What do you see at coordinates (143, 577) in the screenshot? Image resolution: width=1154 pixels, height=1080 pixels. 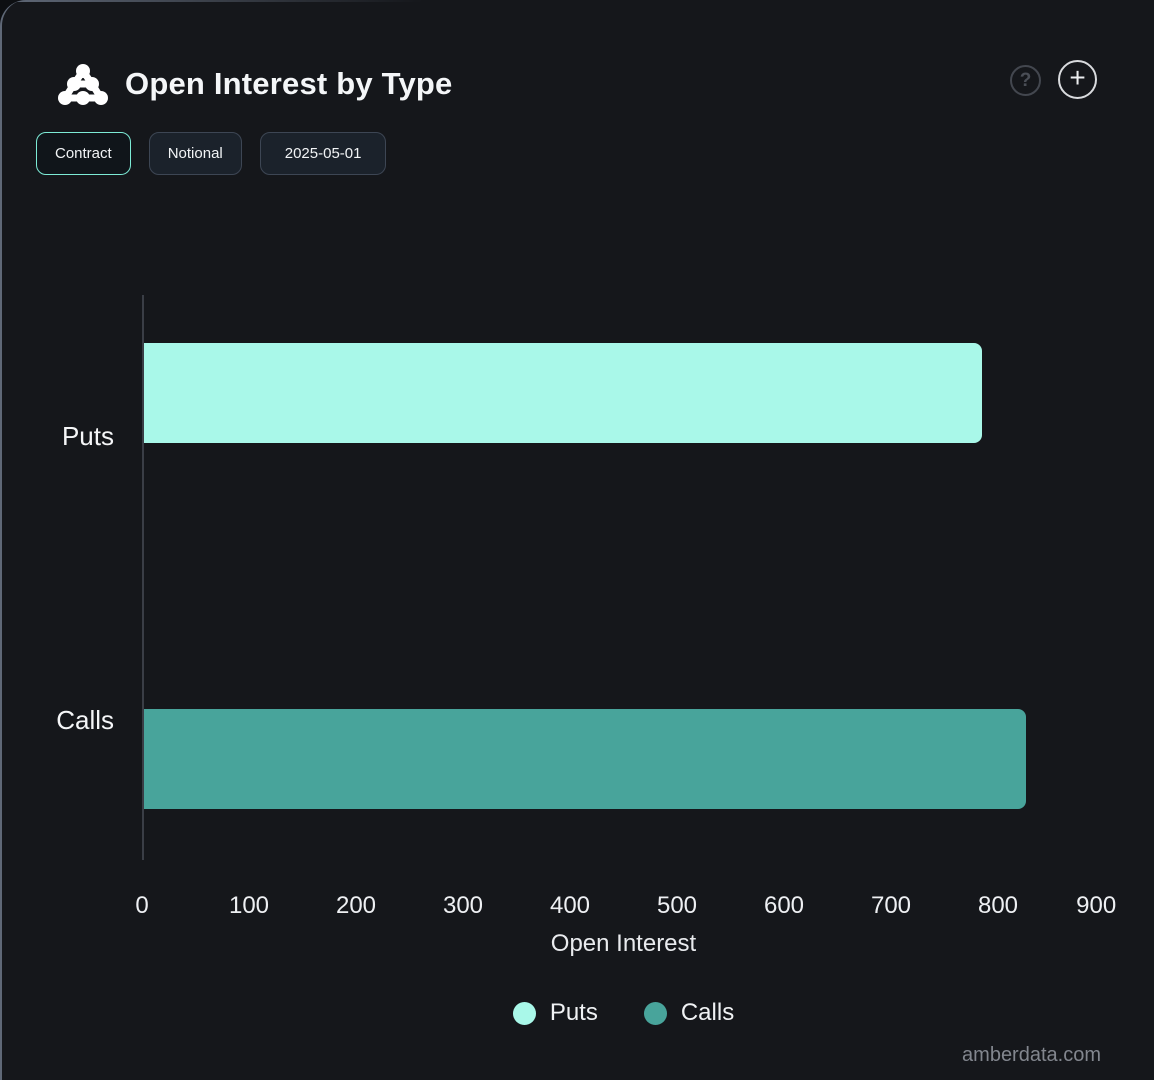 I see `y-axis-line` at bounding box center [143, 577].